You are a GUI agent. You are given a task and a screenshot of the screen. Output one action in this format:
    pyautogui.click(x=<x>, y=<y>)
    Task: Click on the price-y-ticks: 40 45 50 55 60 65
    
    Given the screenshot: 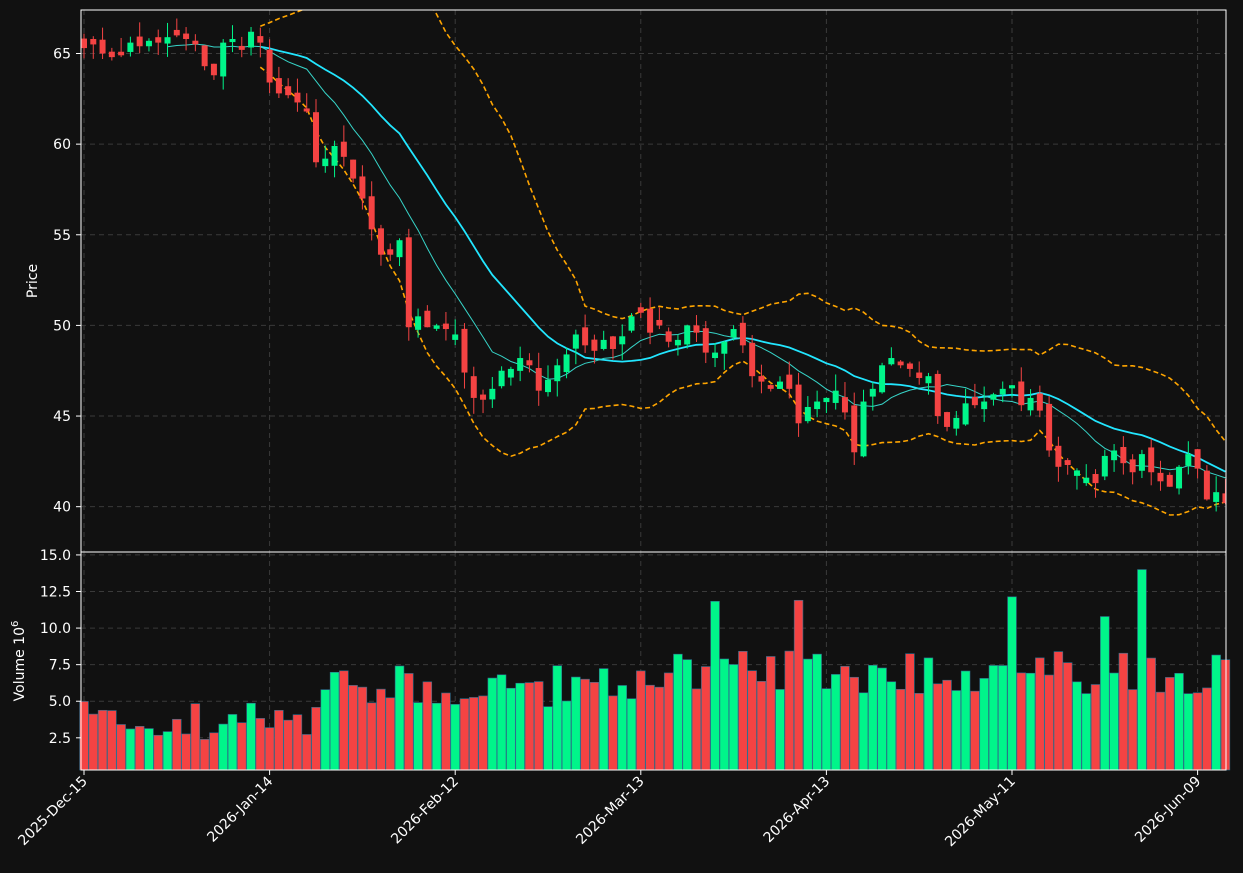 What is the action you would take?
    pyautogui.click(x=67, y=281)
    